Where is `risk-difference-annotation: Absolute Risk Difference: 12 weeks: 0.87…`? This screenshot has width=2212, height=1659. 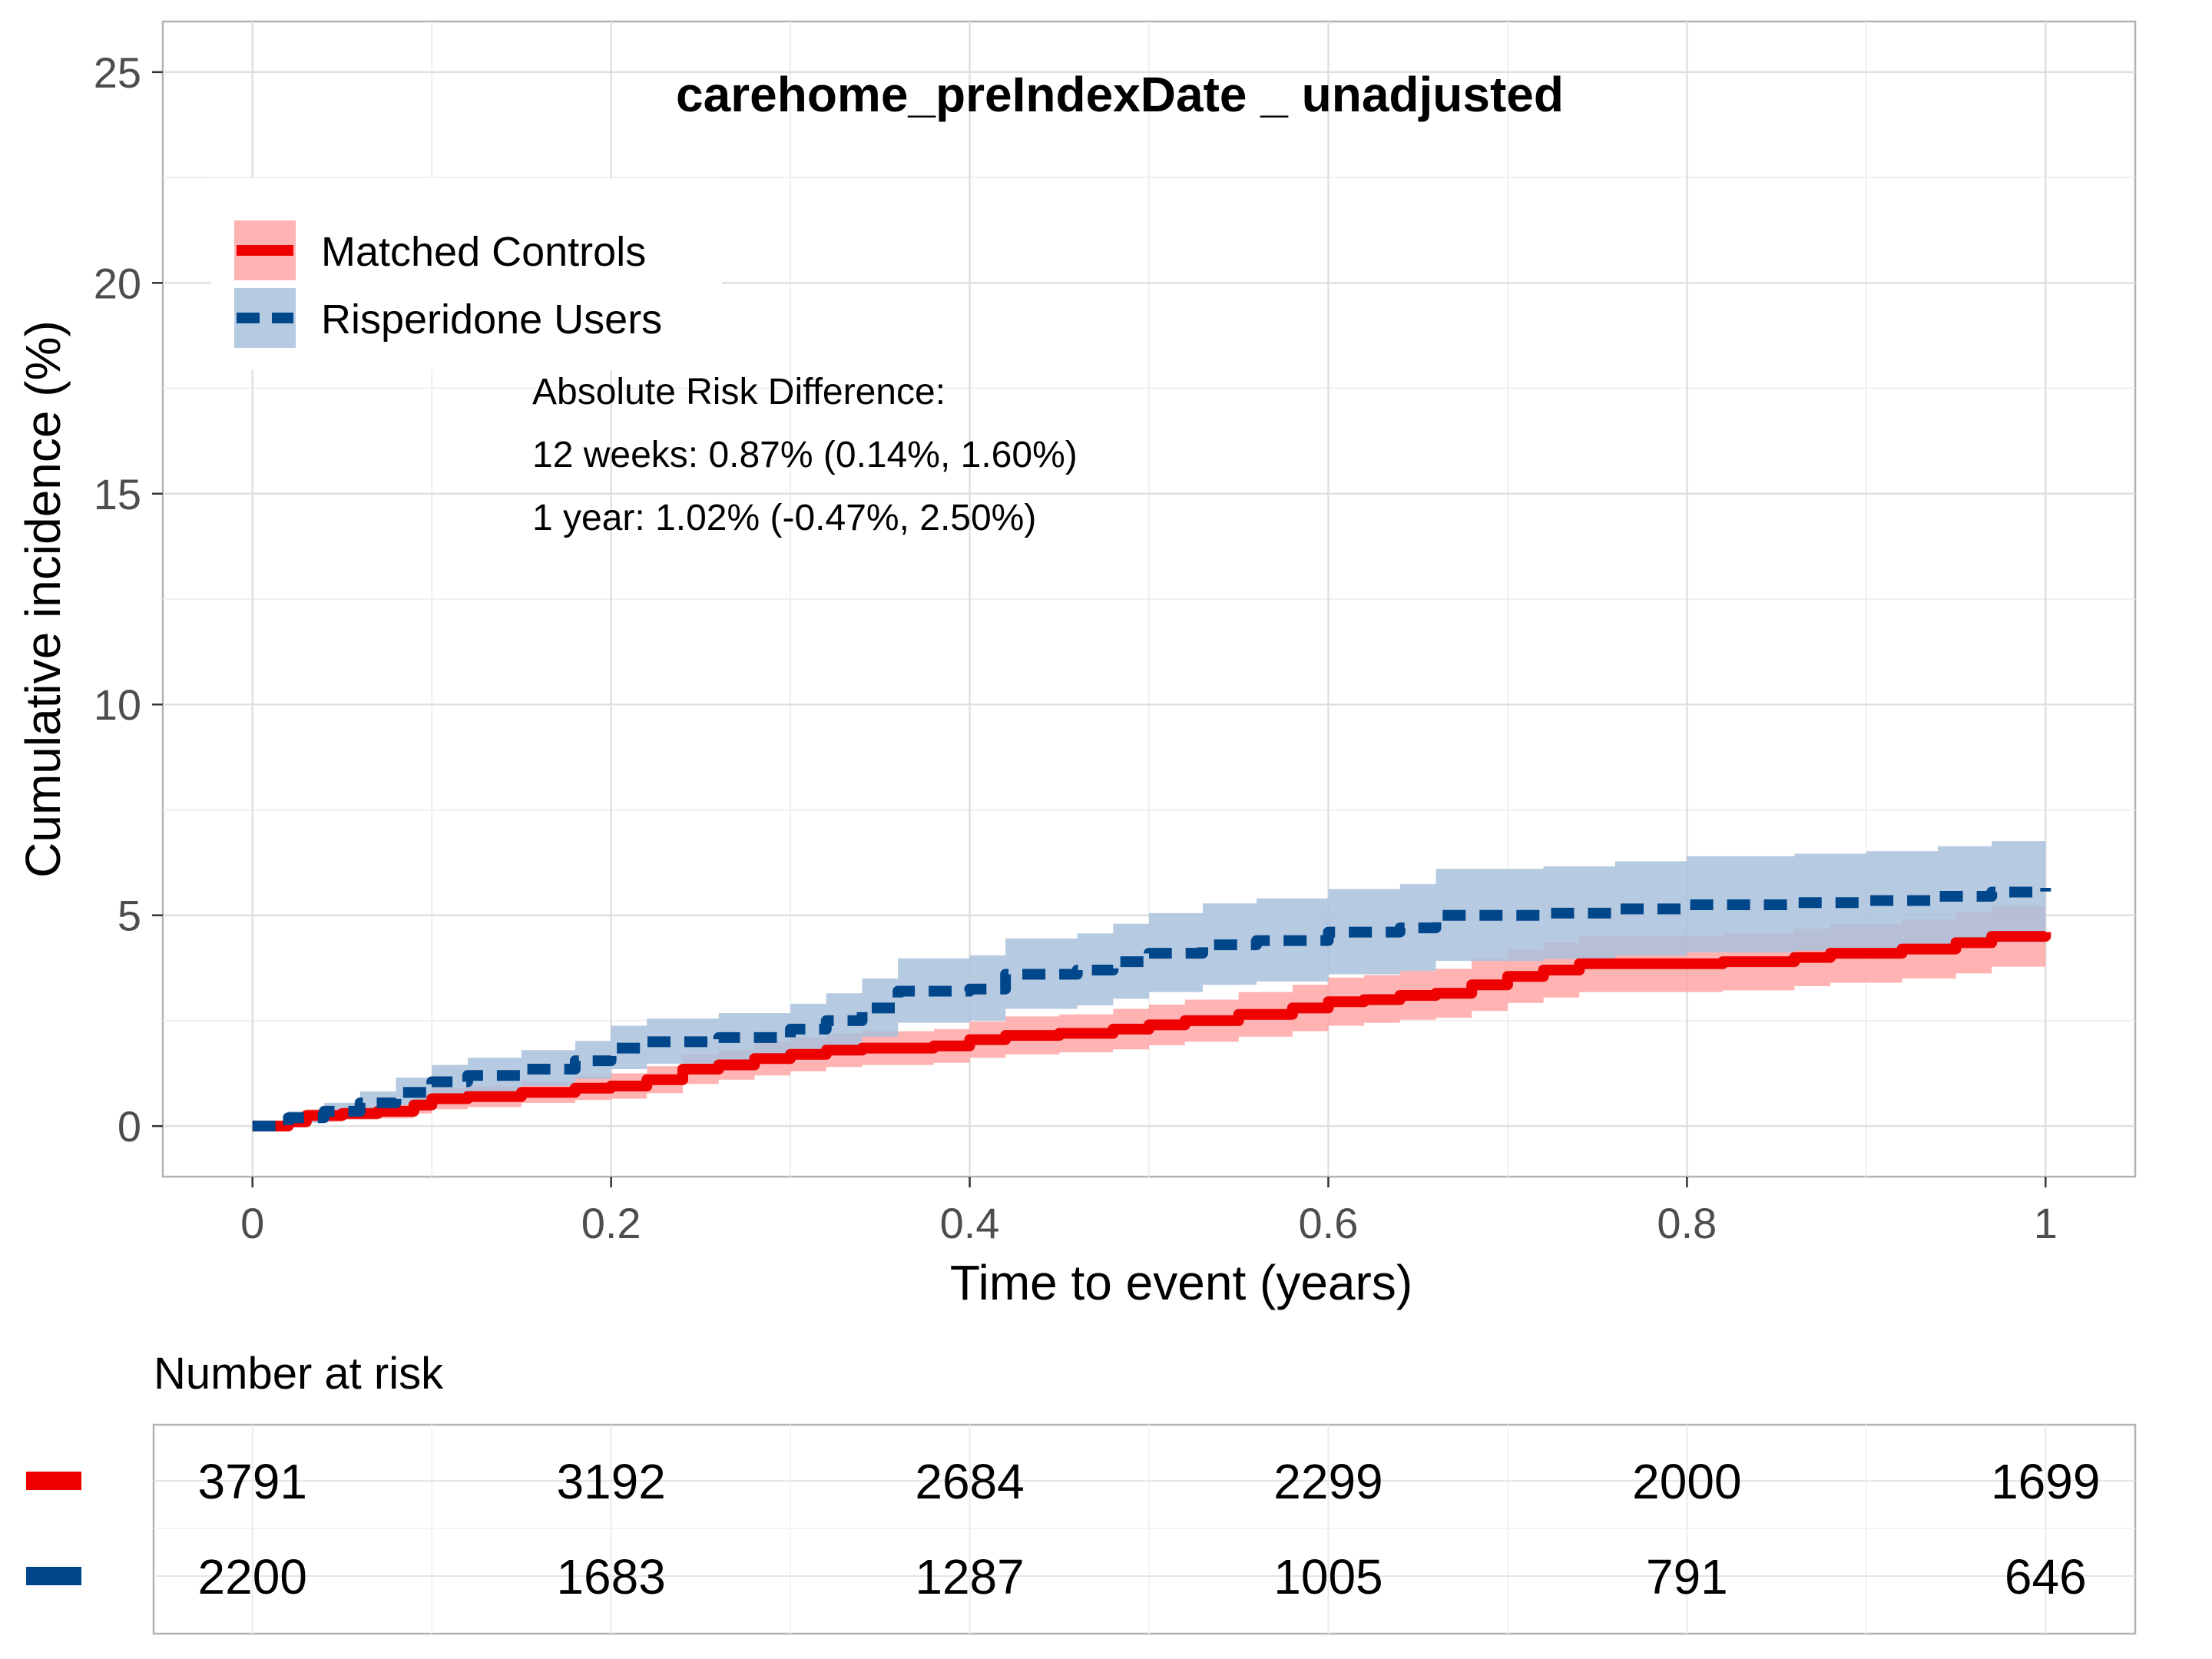 risk-difference-annotation: Absolute Risk Difference: 12 weeks: 0.87… is located at coordinates (805, 455).